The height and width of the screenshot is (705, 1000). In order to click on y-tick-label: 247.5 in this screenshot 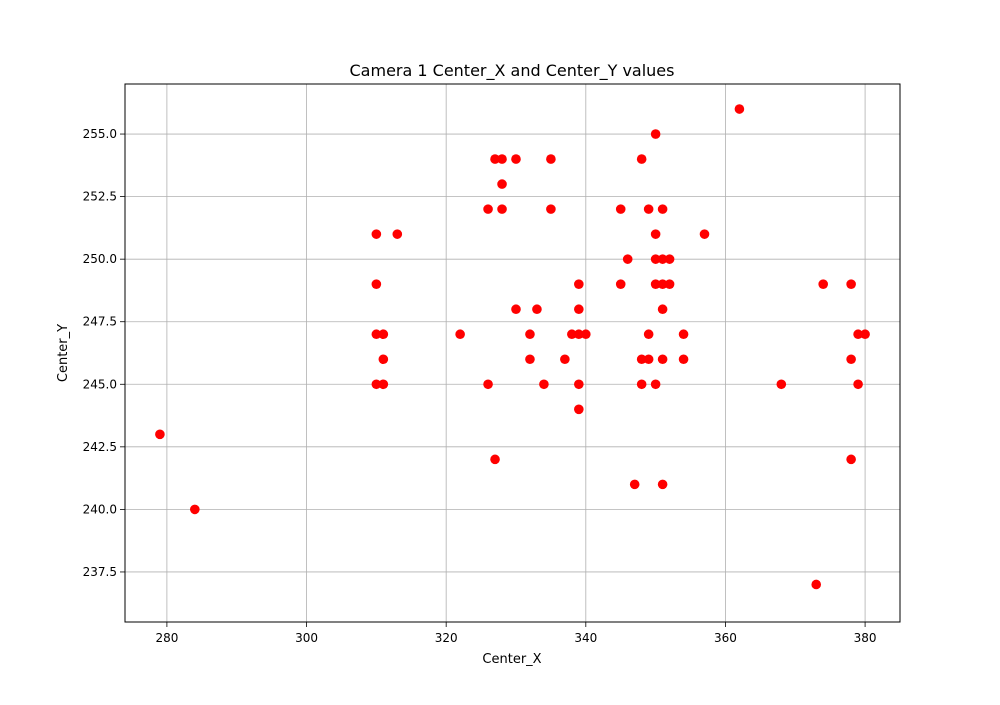, I will do `click(100, 322)`.